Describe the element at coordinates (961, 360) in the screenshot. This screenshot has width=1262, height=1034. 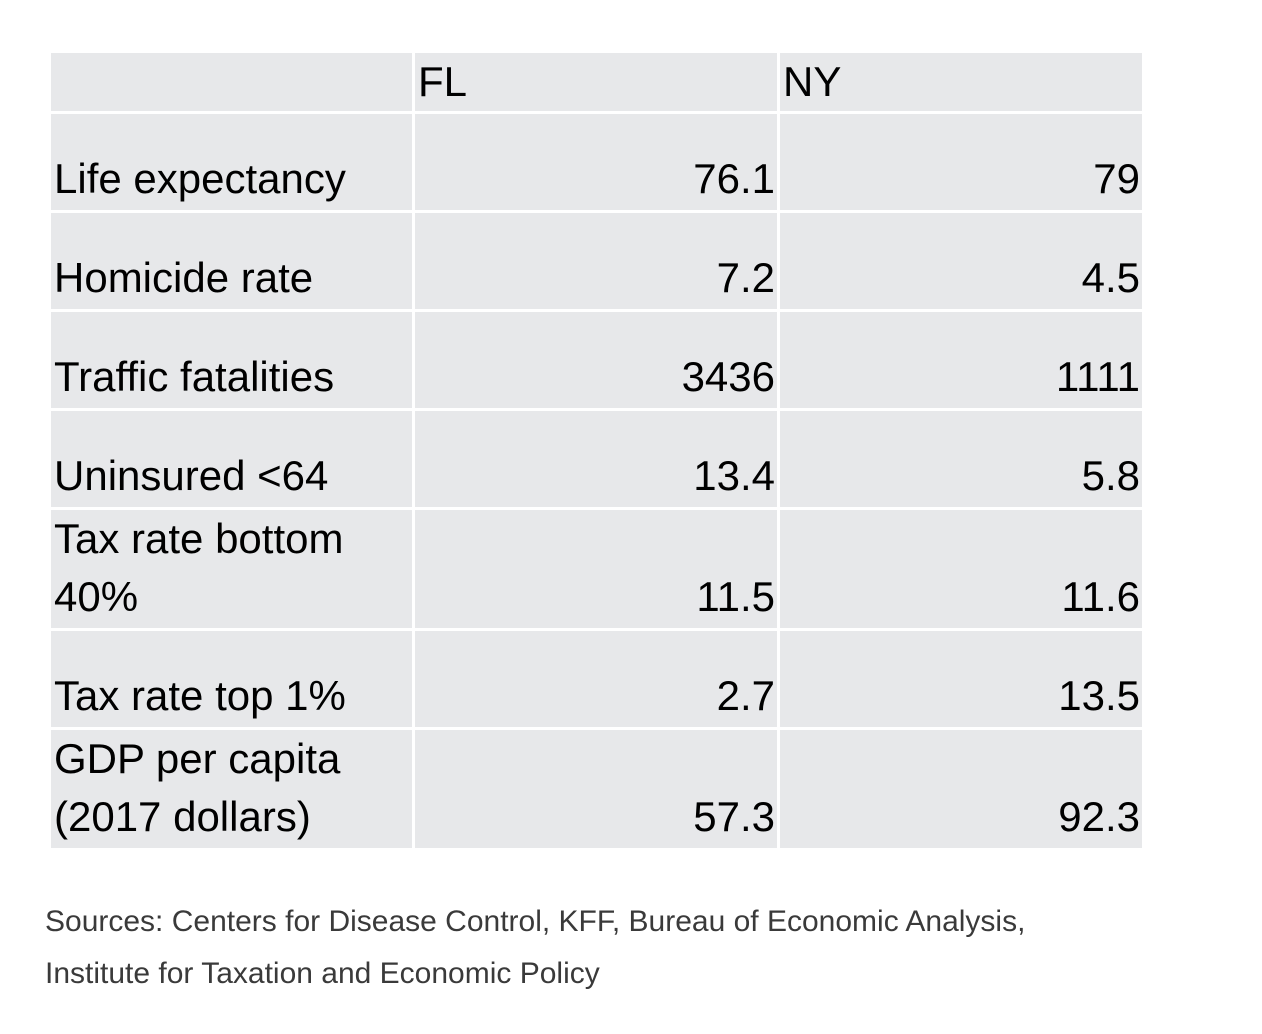
I see `ny-value: 1111` at that location.